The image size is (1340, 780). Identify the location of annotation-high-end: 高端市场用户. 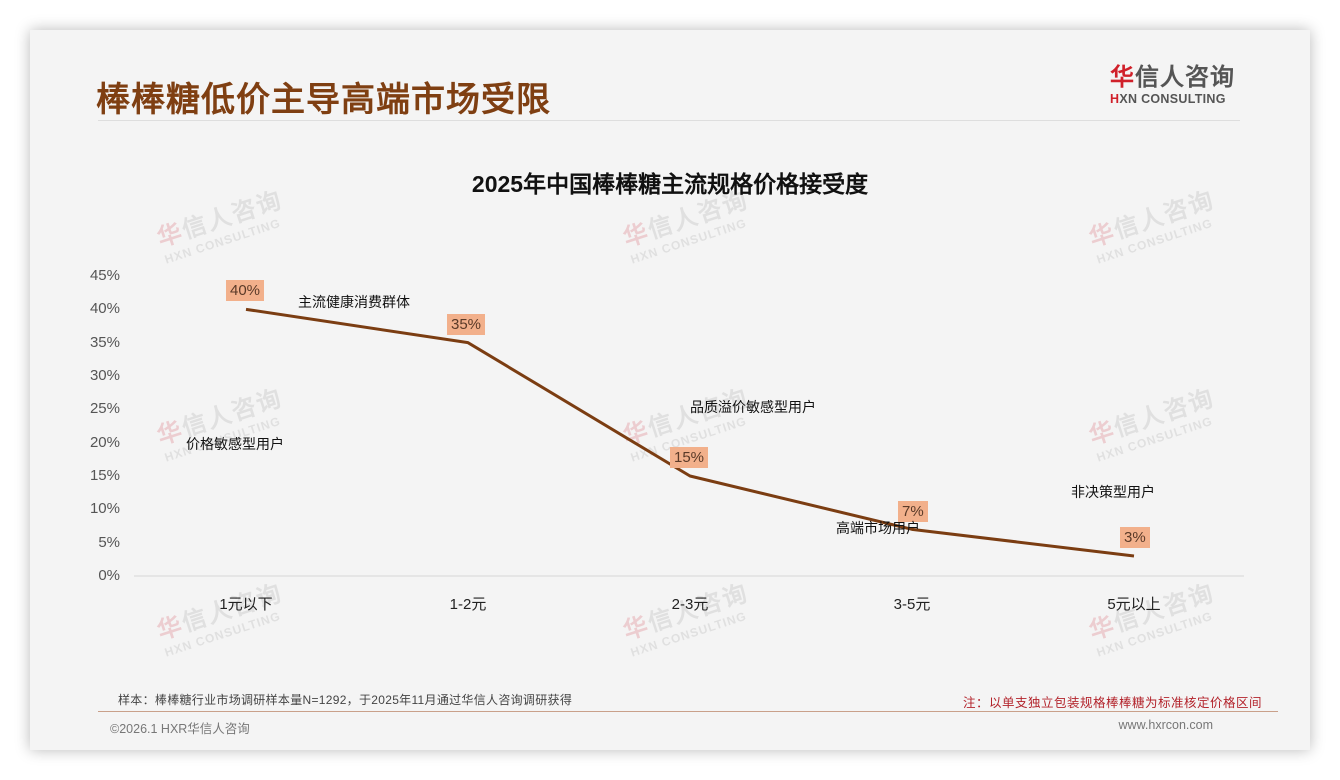
(878, 528).